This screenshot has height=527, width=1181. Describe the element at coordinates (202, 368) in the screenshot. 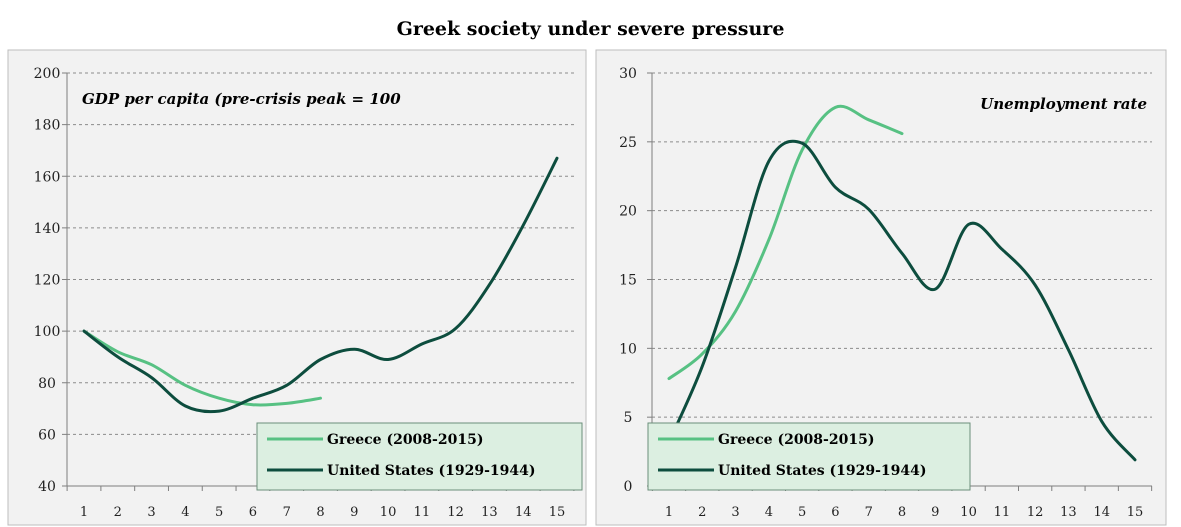

I see `series-line-greece` at that location.